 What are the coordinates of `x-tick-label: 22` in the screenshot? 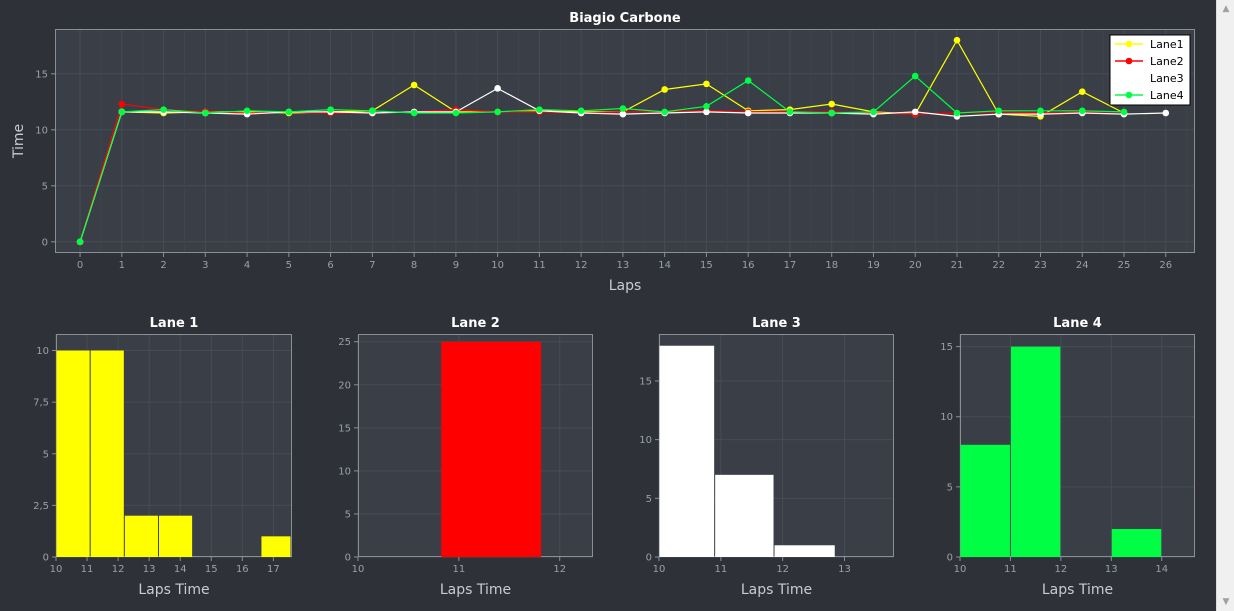 It's located at (998, 265).